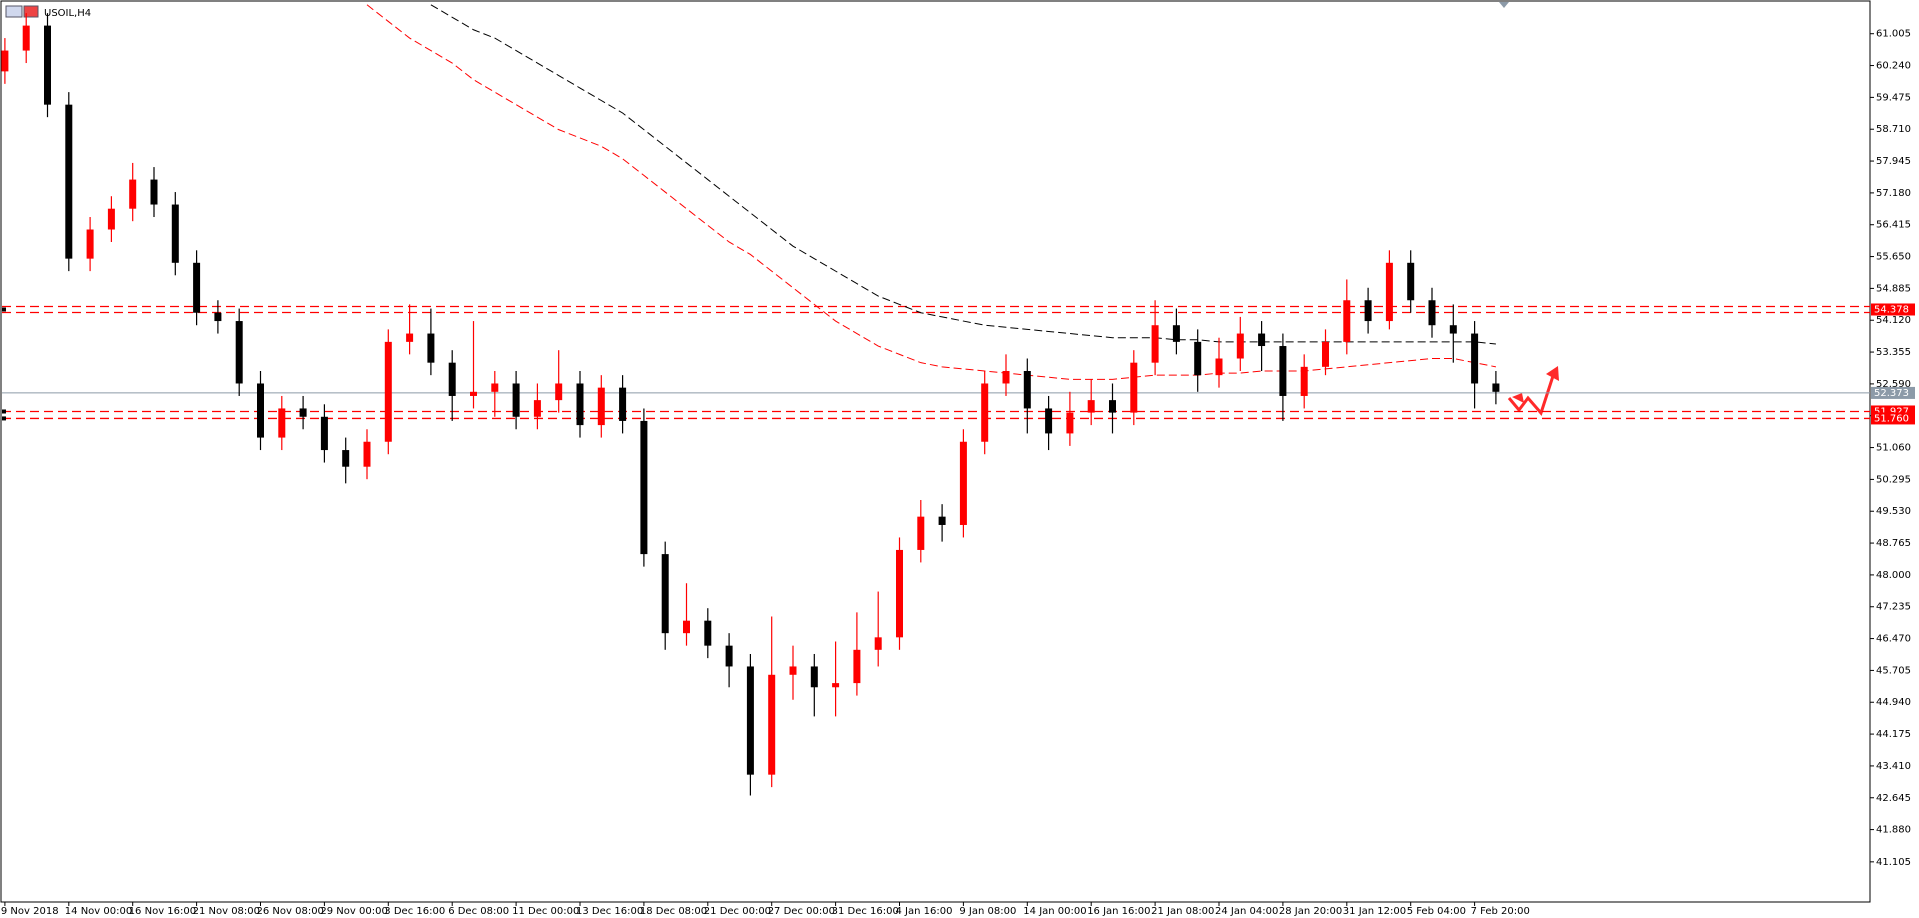 Image resolution: width=1919 pixels, height=918 pixels. I want to click on y-tick-label: 60.240, so click(1893, 66).